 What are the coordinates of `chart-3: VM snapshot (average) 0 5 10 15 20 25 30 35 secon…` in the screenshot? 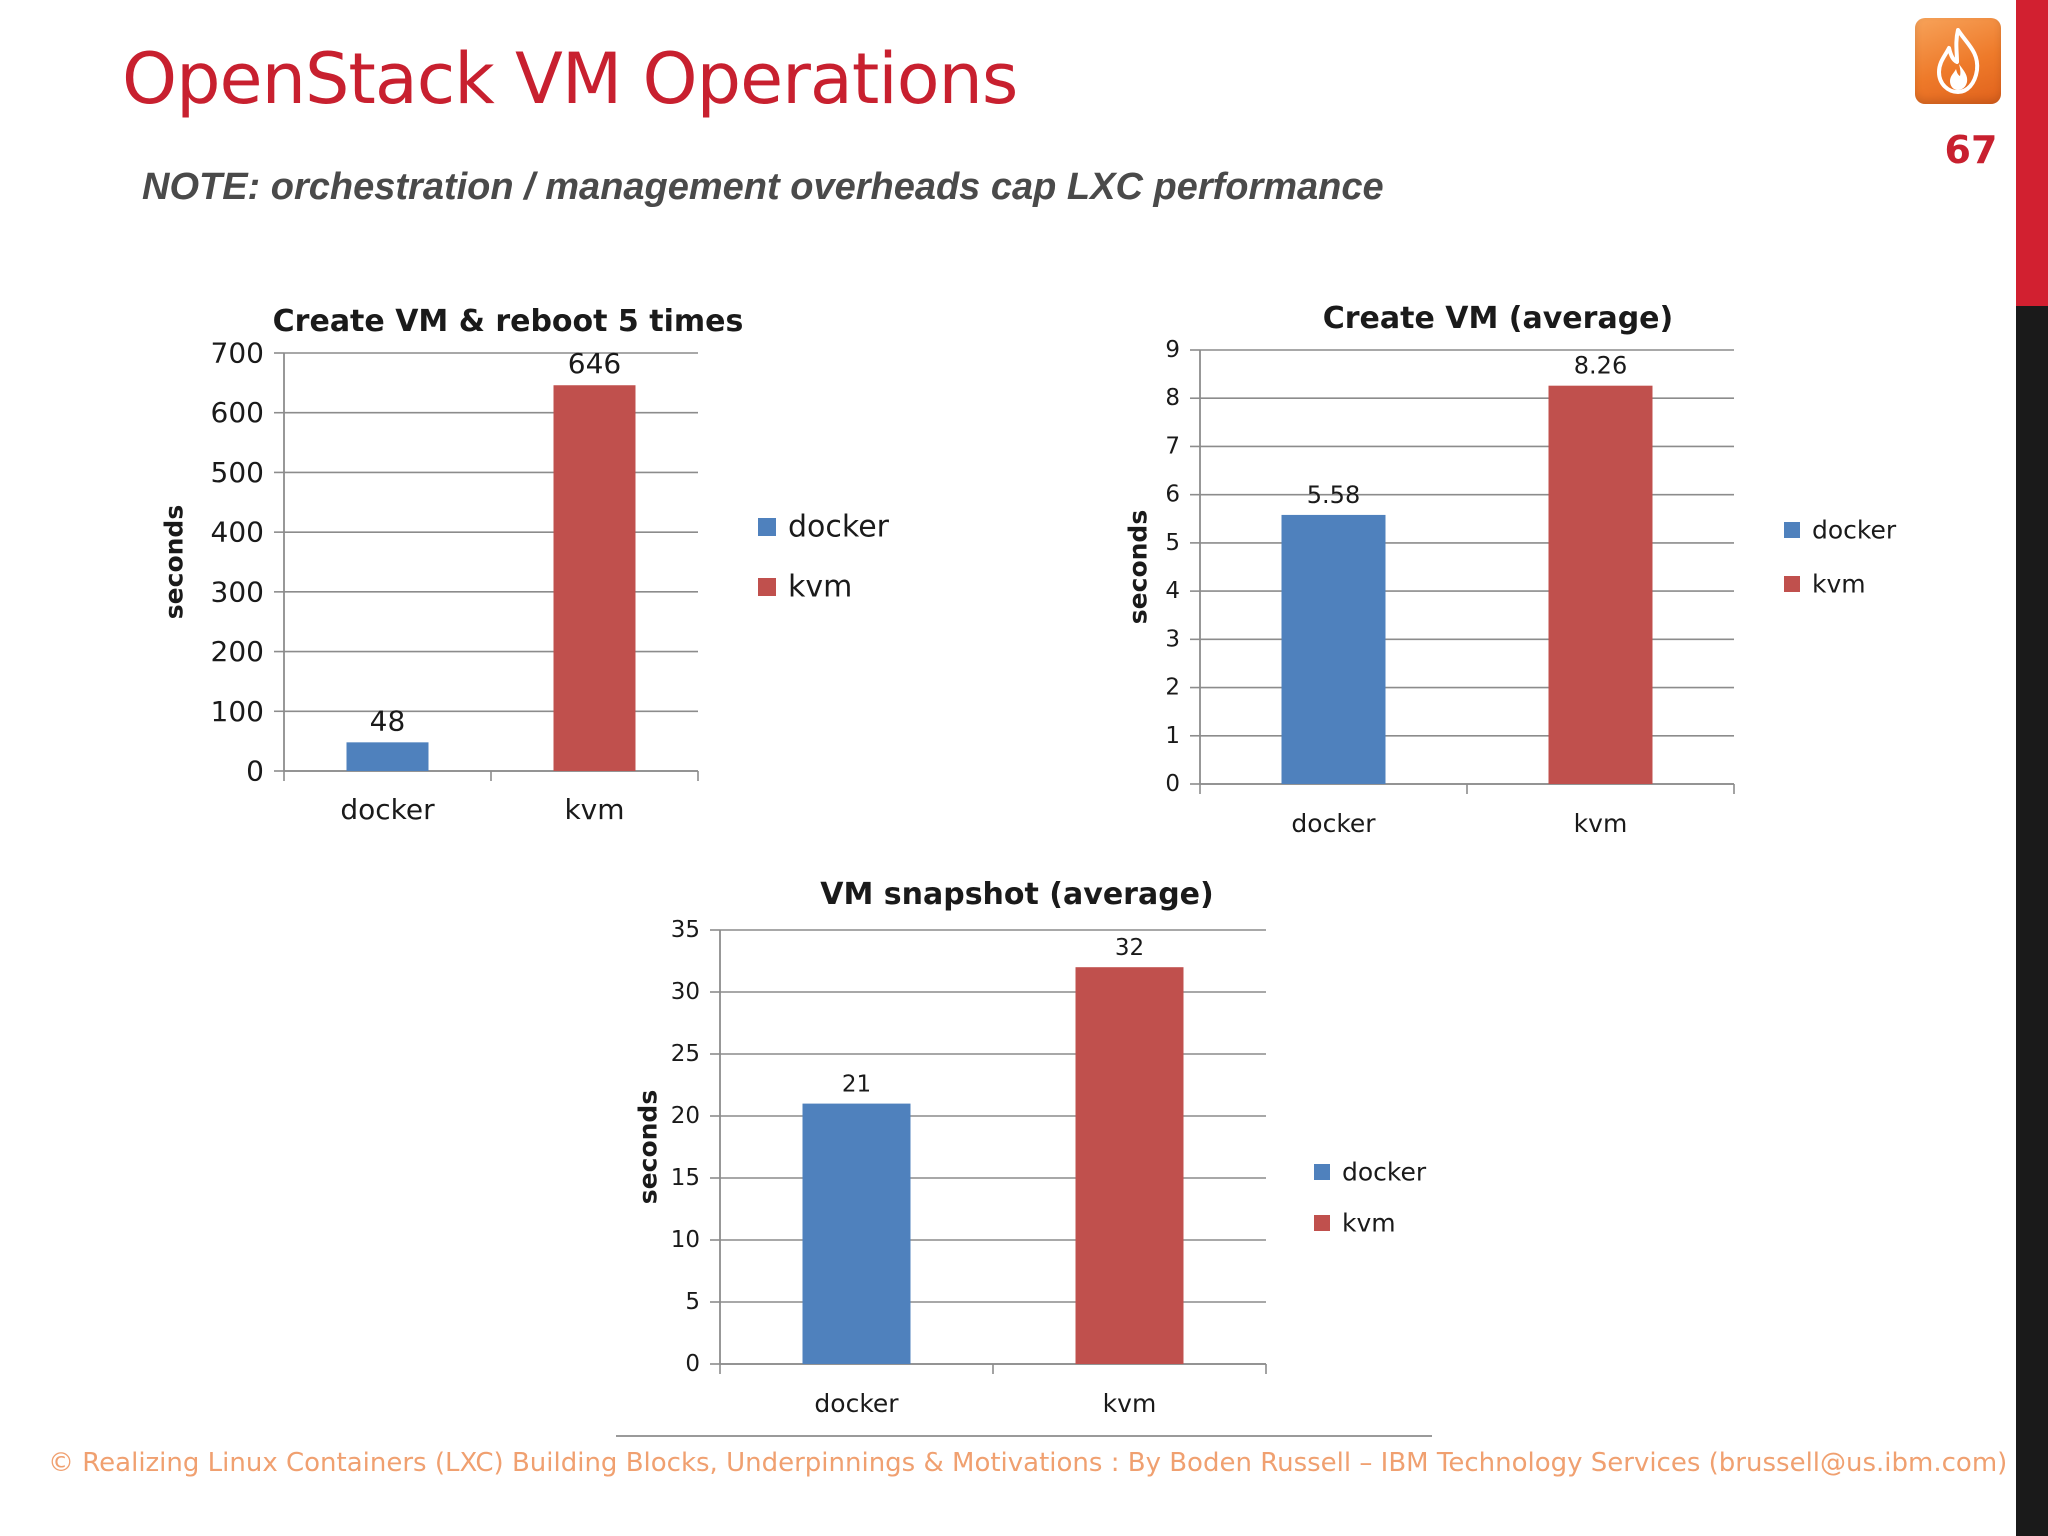 It's located at (1030, 1147).